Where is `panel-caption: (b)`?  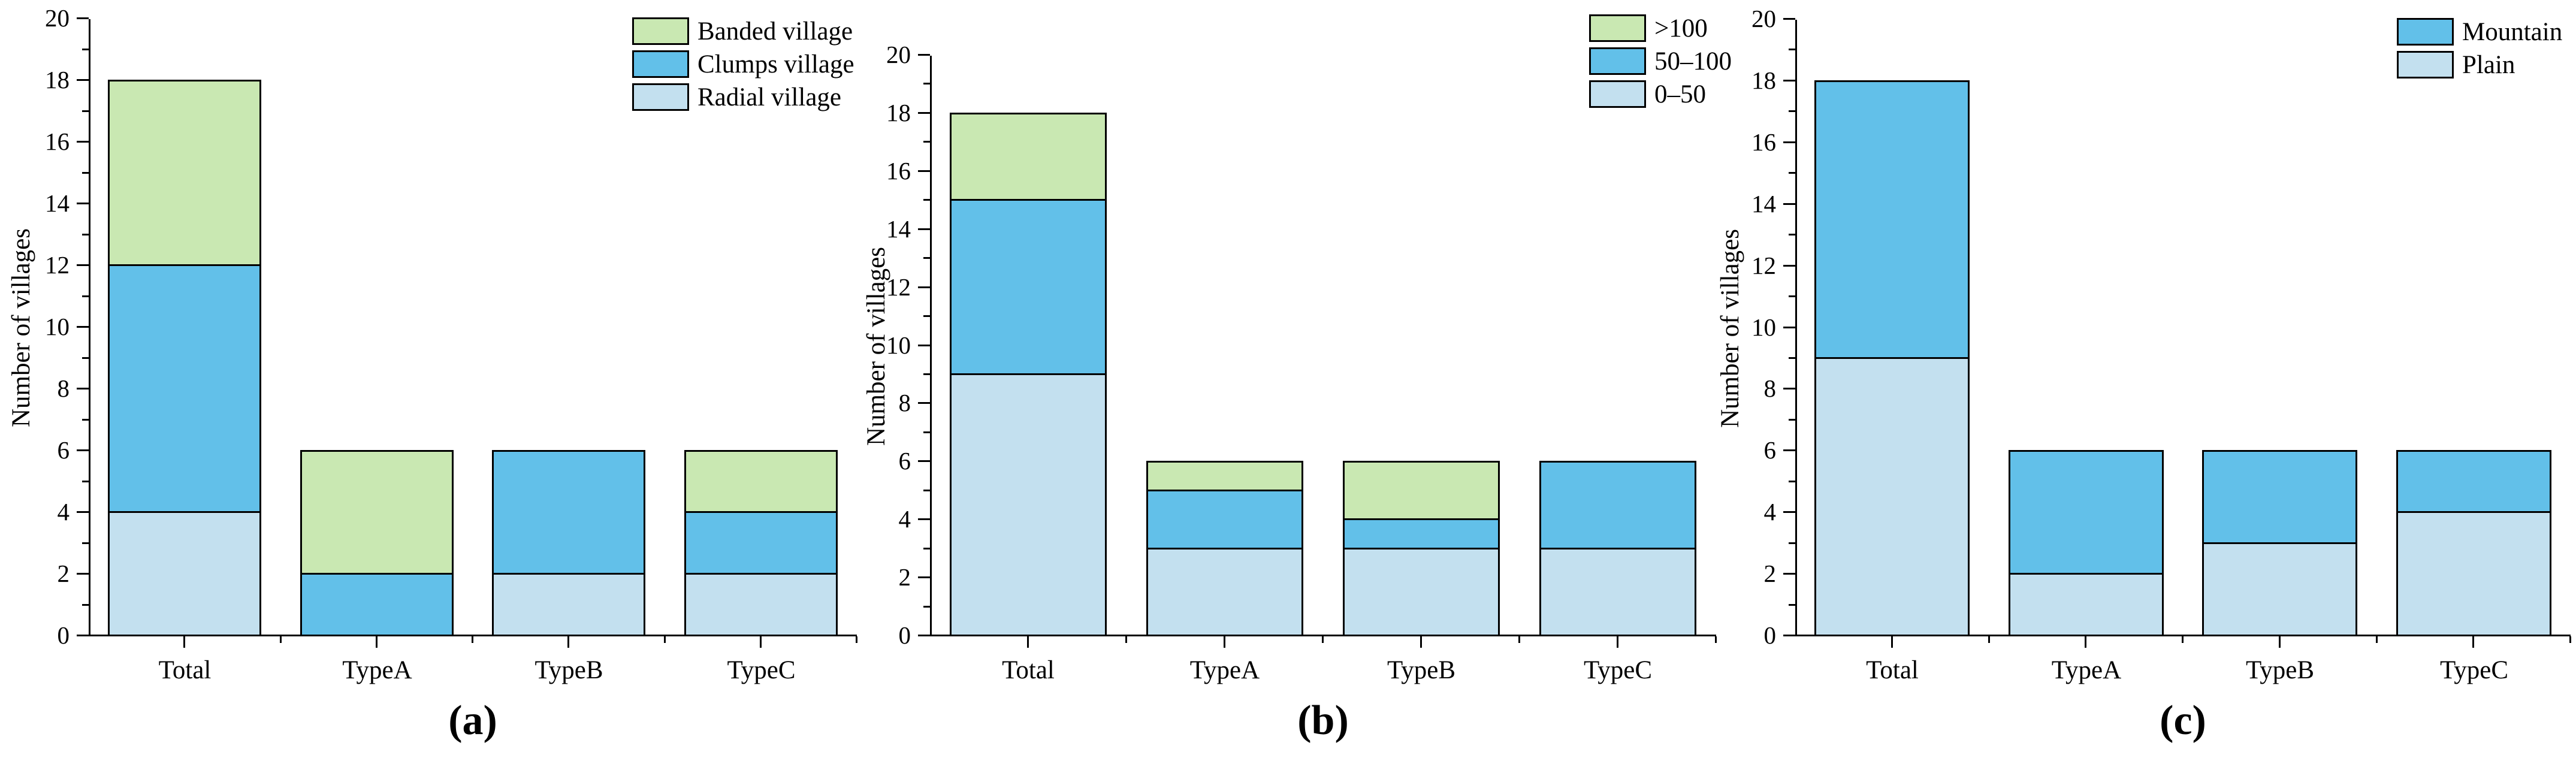
panel-caption: (b) is located at coordinates (1323, 720).